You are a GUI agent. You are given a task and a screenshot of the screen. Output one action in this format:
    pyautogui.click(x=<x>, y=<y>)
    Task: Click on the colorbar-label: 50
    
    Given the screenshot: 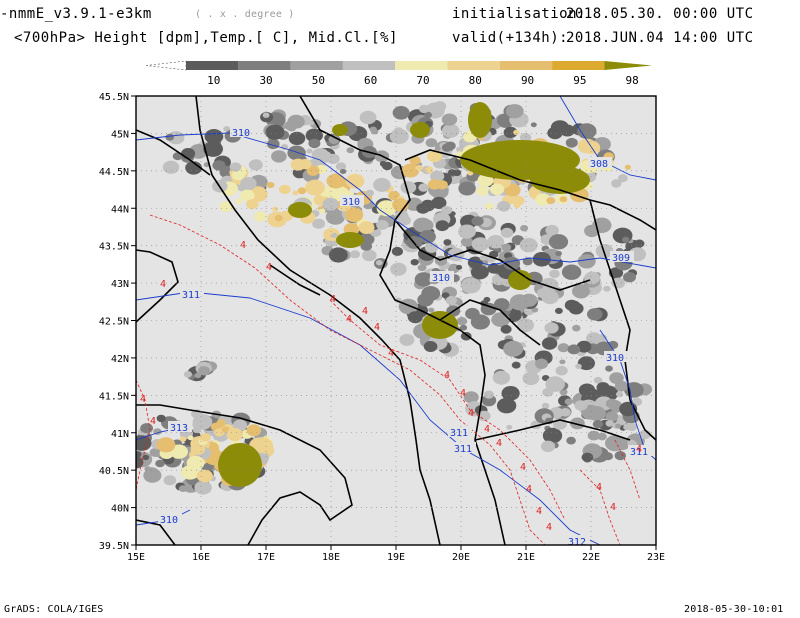 What is the action you would take?
    pyautogui.click(x=318, y=80)
    